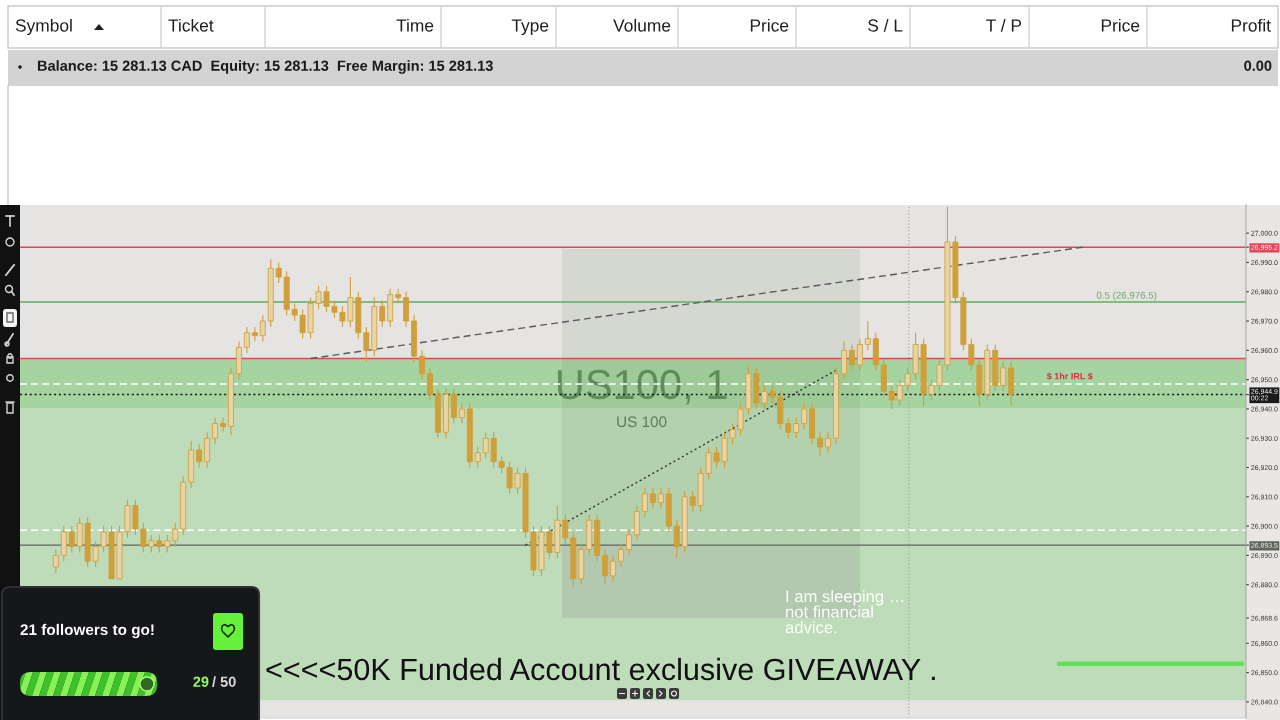  What do you see at coordinates (642, 422) in the screenshot?
I see `text: US 100` at bounding box center [642, 422].